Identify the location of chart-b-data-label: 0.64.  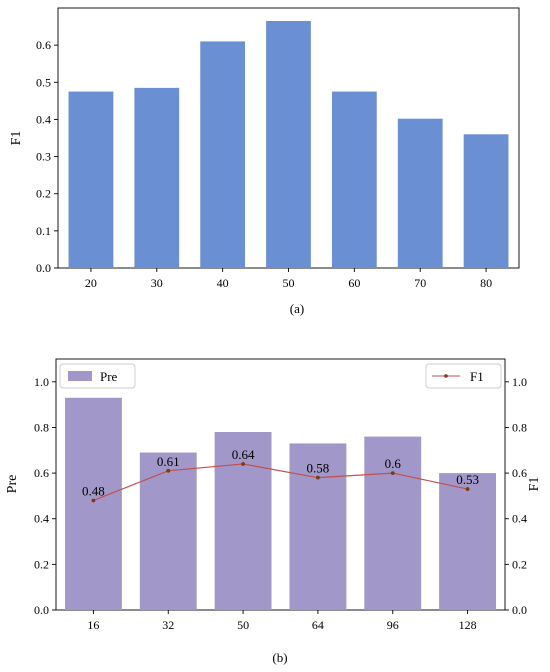
(243, 454).